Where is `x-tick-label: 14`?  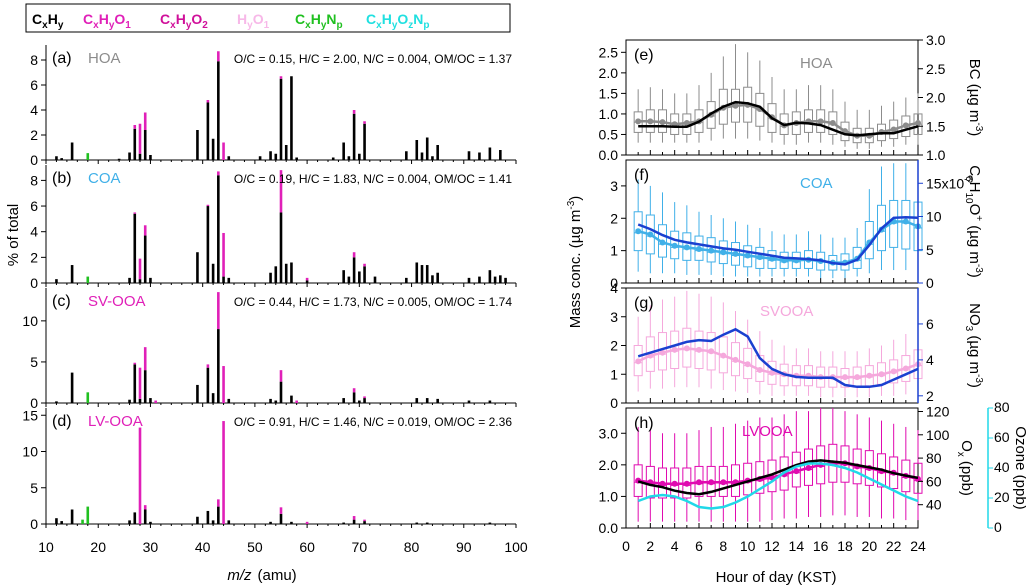
x-tick-label: 14 is located at coordinates (797, 546).